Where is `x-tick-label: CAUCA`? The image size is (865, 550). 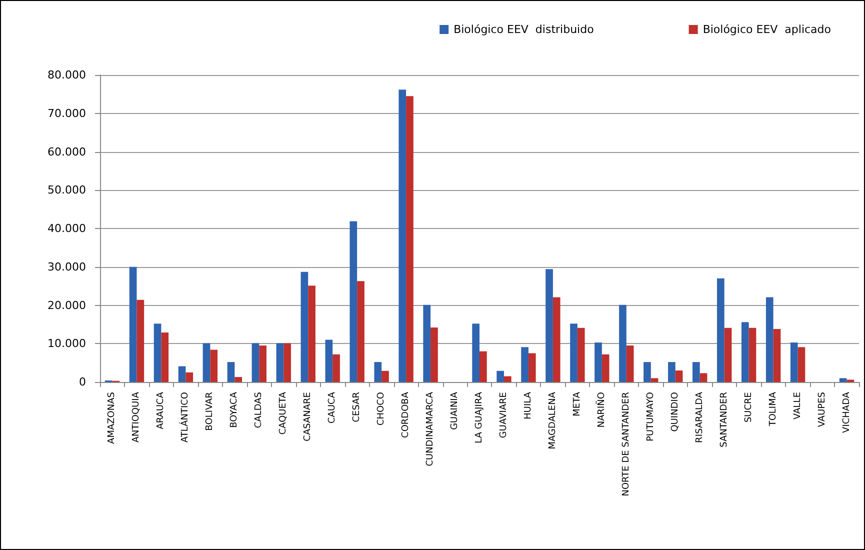
x-tick-label: CAUCA is located at coordinates (333, 407).